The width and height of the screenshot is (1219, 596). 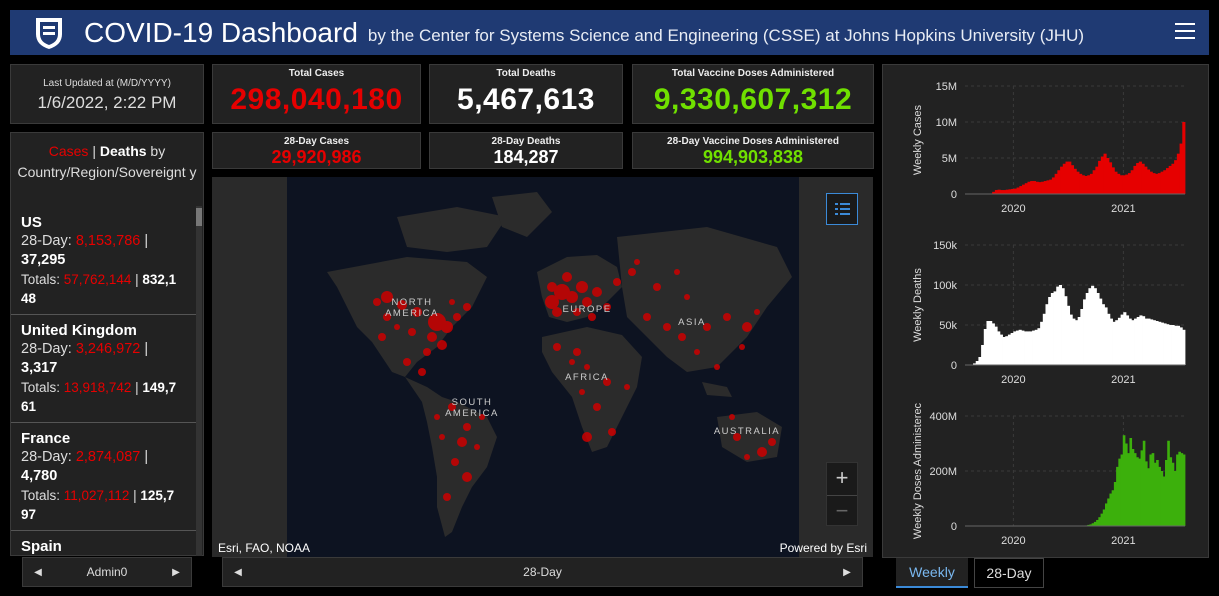 I want to click on map-prev-arrow-icon: ◀, so click(x=238, y=572).